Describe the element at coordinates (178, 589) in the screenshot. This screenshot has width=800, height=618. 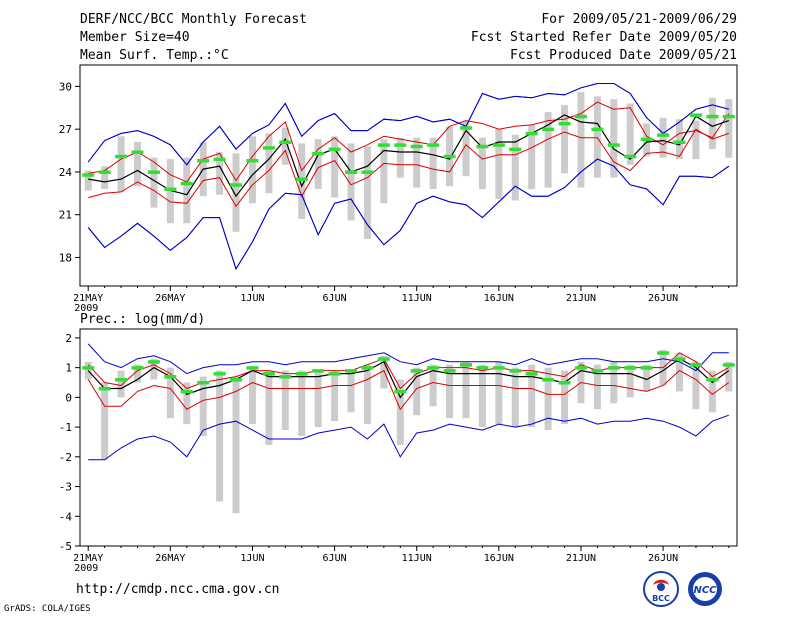
I see `footer-url: http://cmdp.ncc.cma.gov.cn` at that location.